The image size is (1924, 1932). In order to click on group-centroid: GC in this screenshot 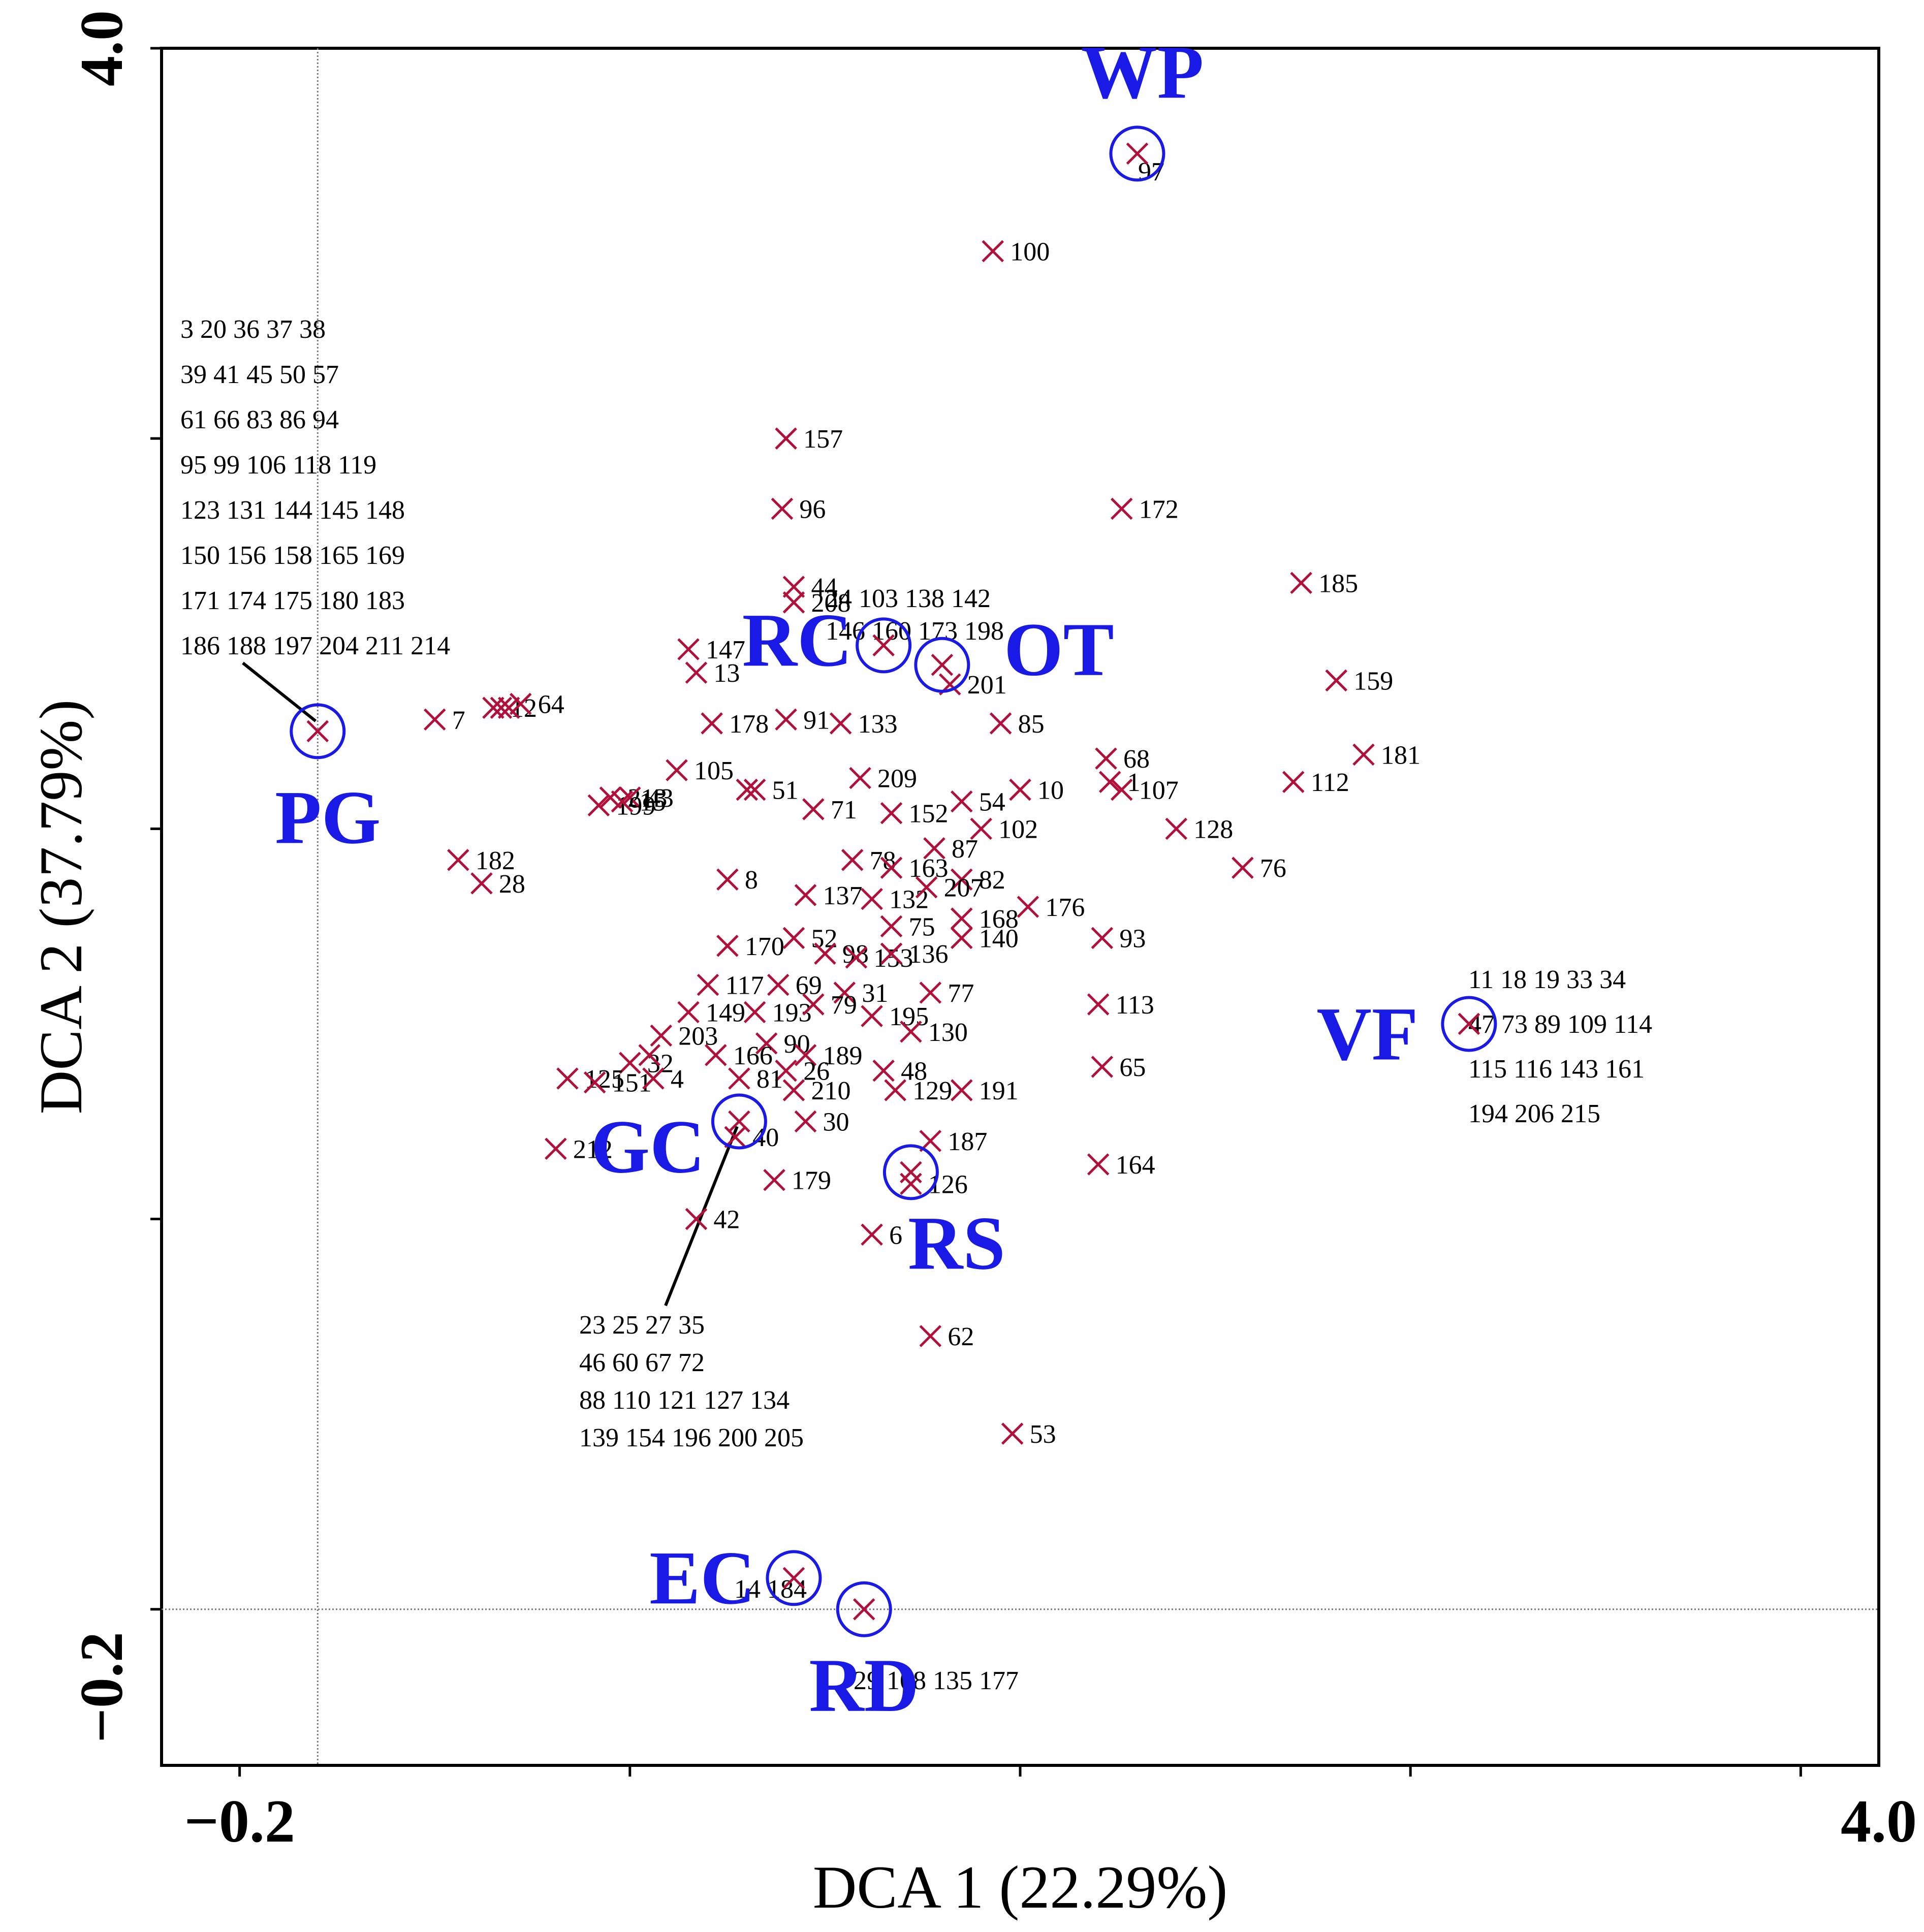, I will do `click(678, 1141)`.